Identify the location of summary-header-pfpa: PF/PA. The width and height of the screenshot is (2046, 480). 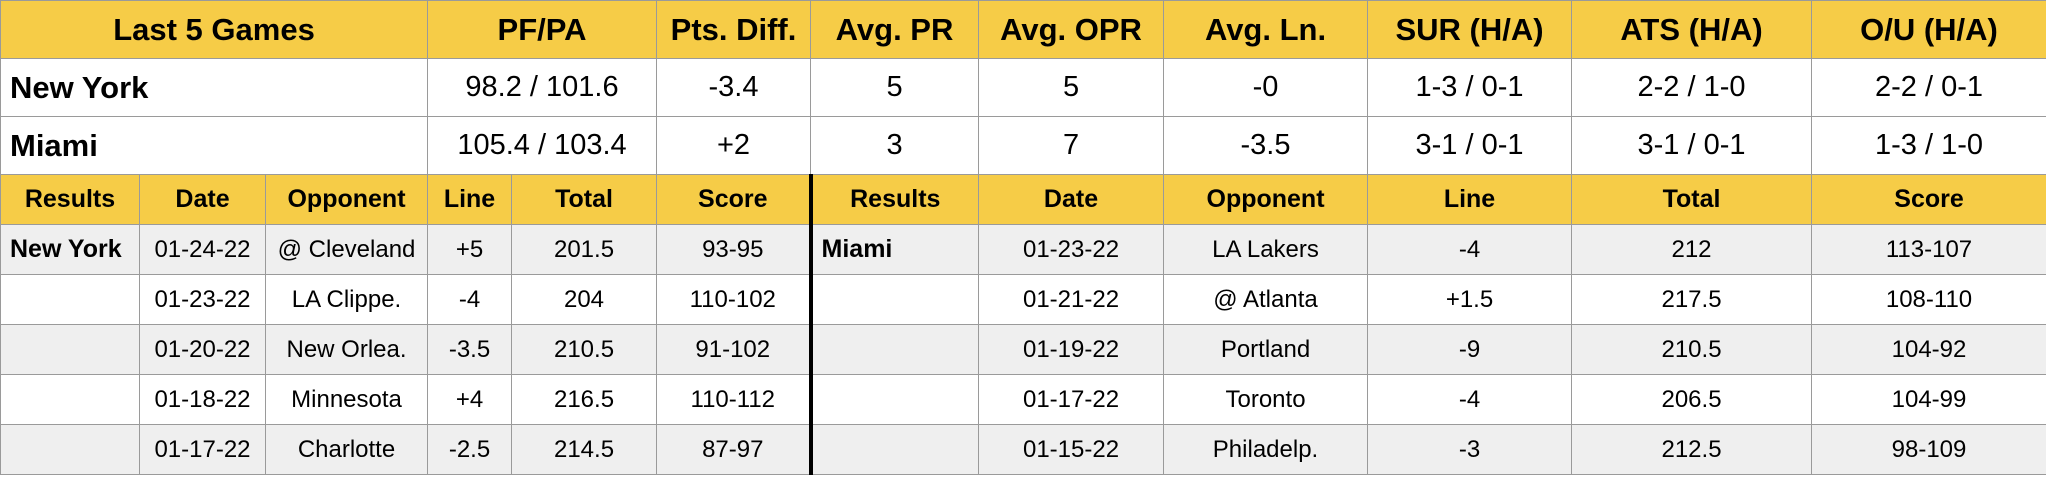
(542, 29).